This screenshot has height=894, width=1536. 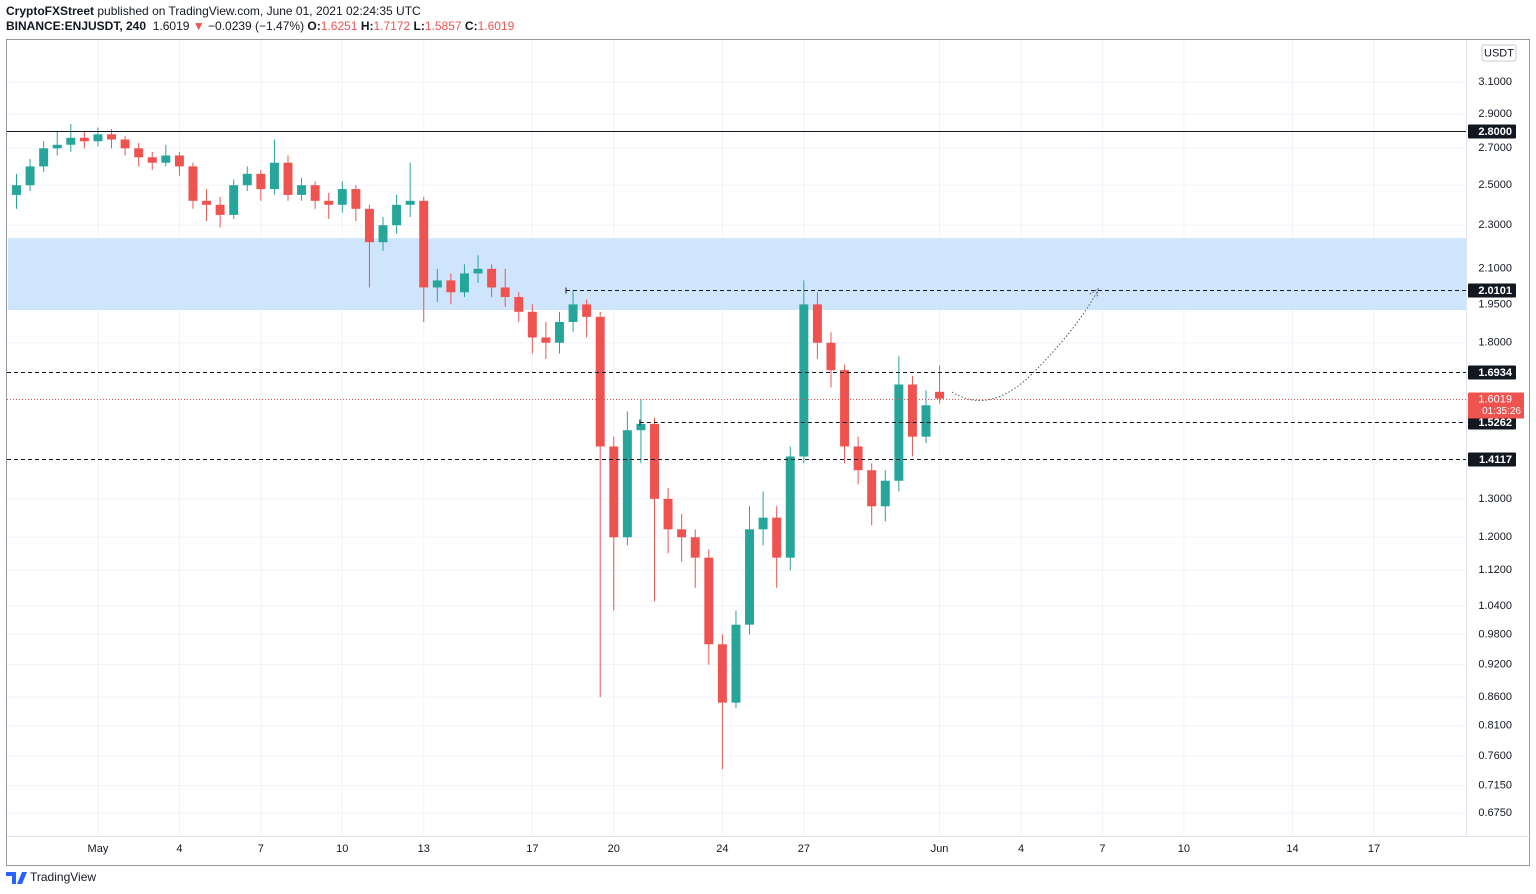 What do you see at coordinates (1495, 114) in the screenshot?
I see `y-tick-label: 2.9000` at bounding box center [1495, 114].